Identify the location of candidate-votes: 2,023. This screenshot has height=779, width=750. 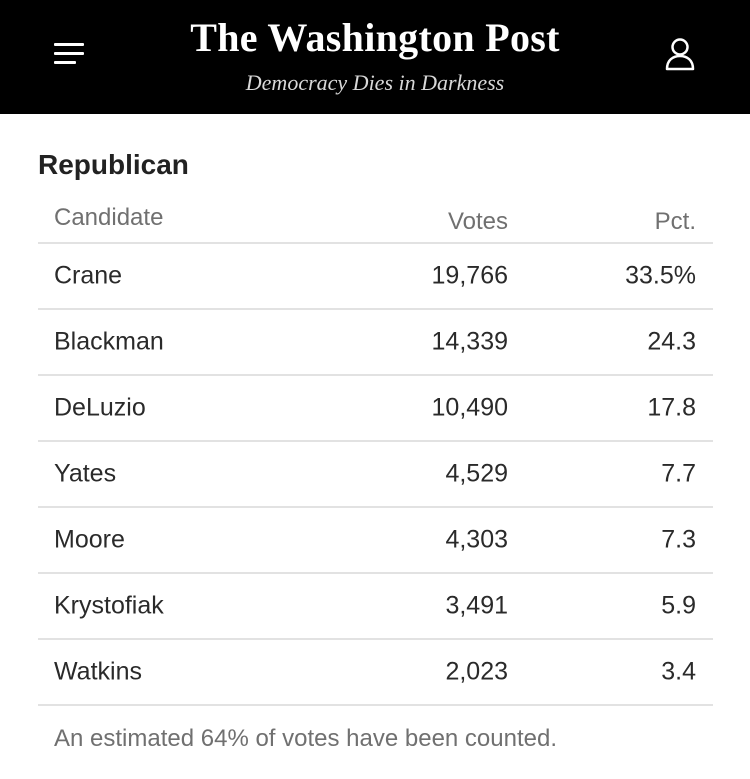
(476, 671).